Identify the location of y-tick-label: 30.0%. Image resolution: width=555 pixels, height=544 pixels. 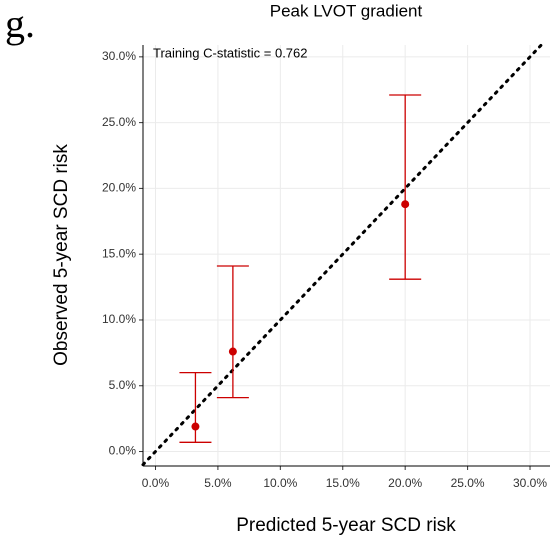
(119, 56).